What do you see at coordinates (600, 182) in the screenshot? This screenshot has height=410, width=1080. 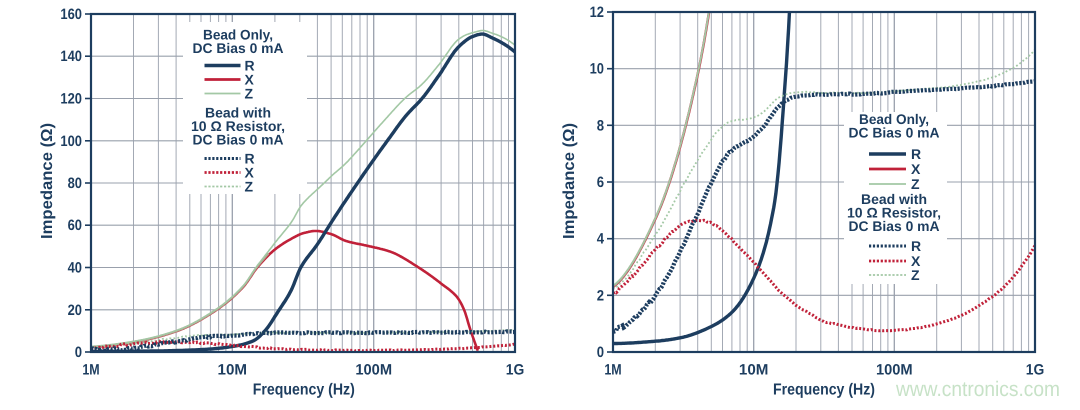 I see `svg-text: 6` at bounding box center [600, 182].